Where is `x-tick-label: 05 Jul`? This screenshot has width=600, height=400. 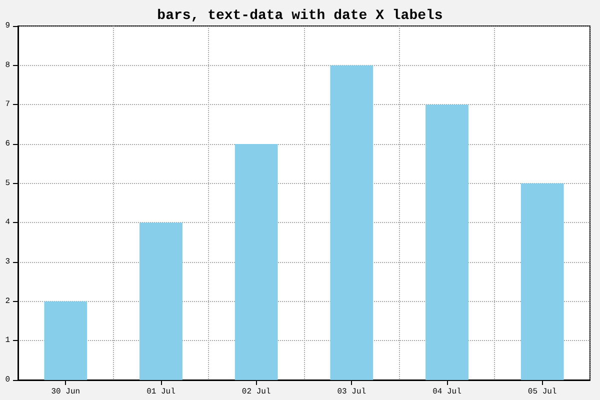 x-tick-label: 05 Jul is located at coordinates (542, 392).